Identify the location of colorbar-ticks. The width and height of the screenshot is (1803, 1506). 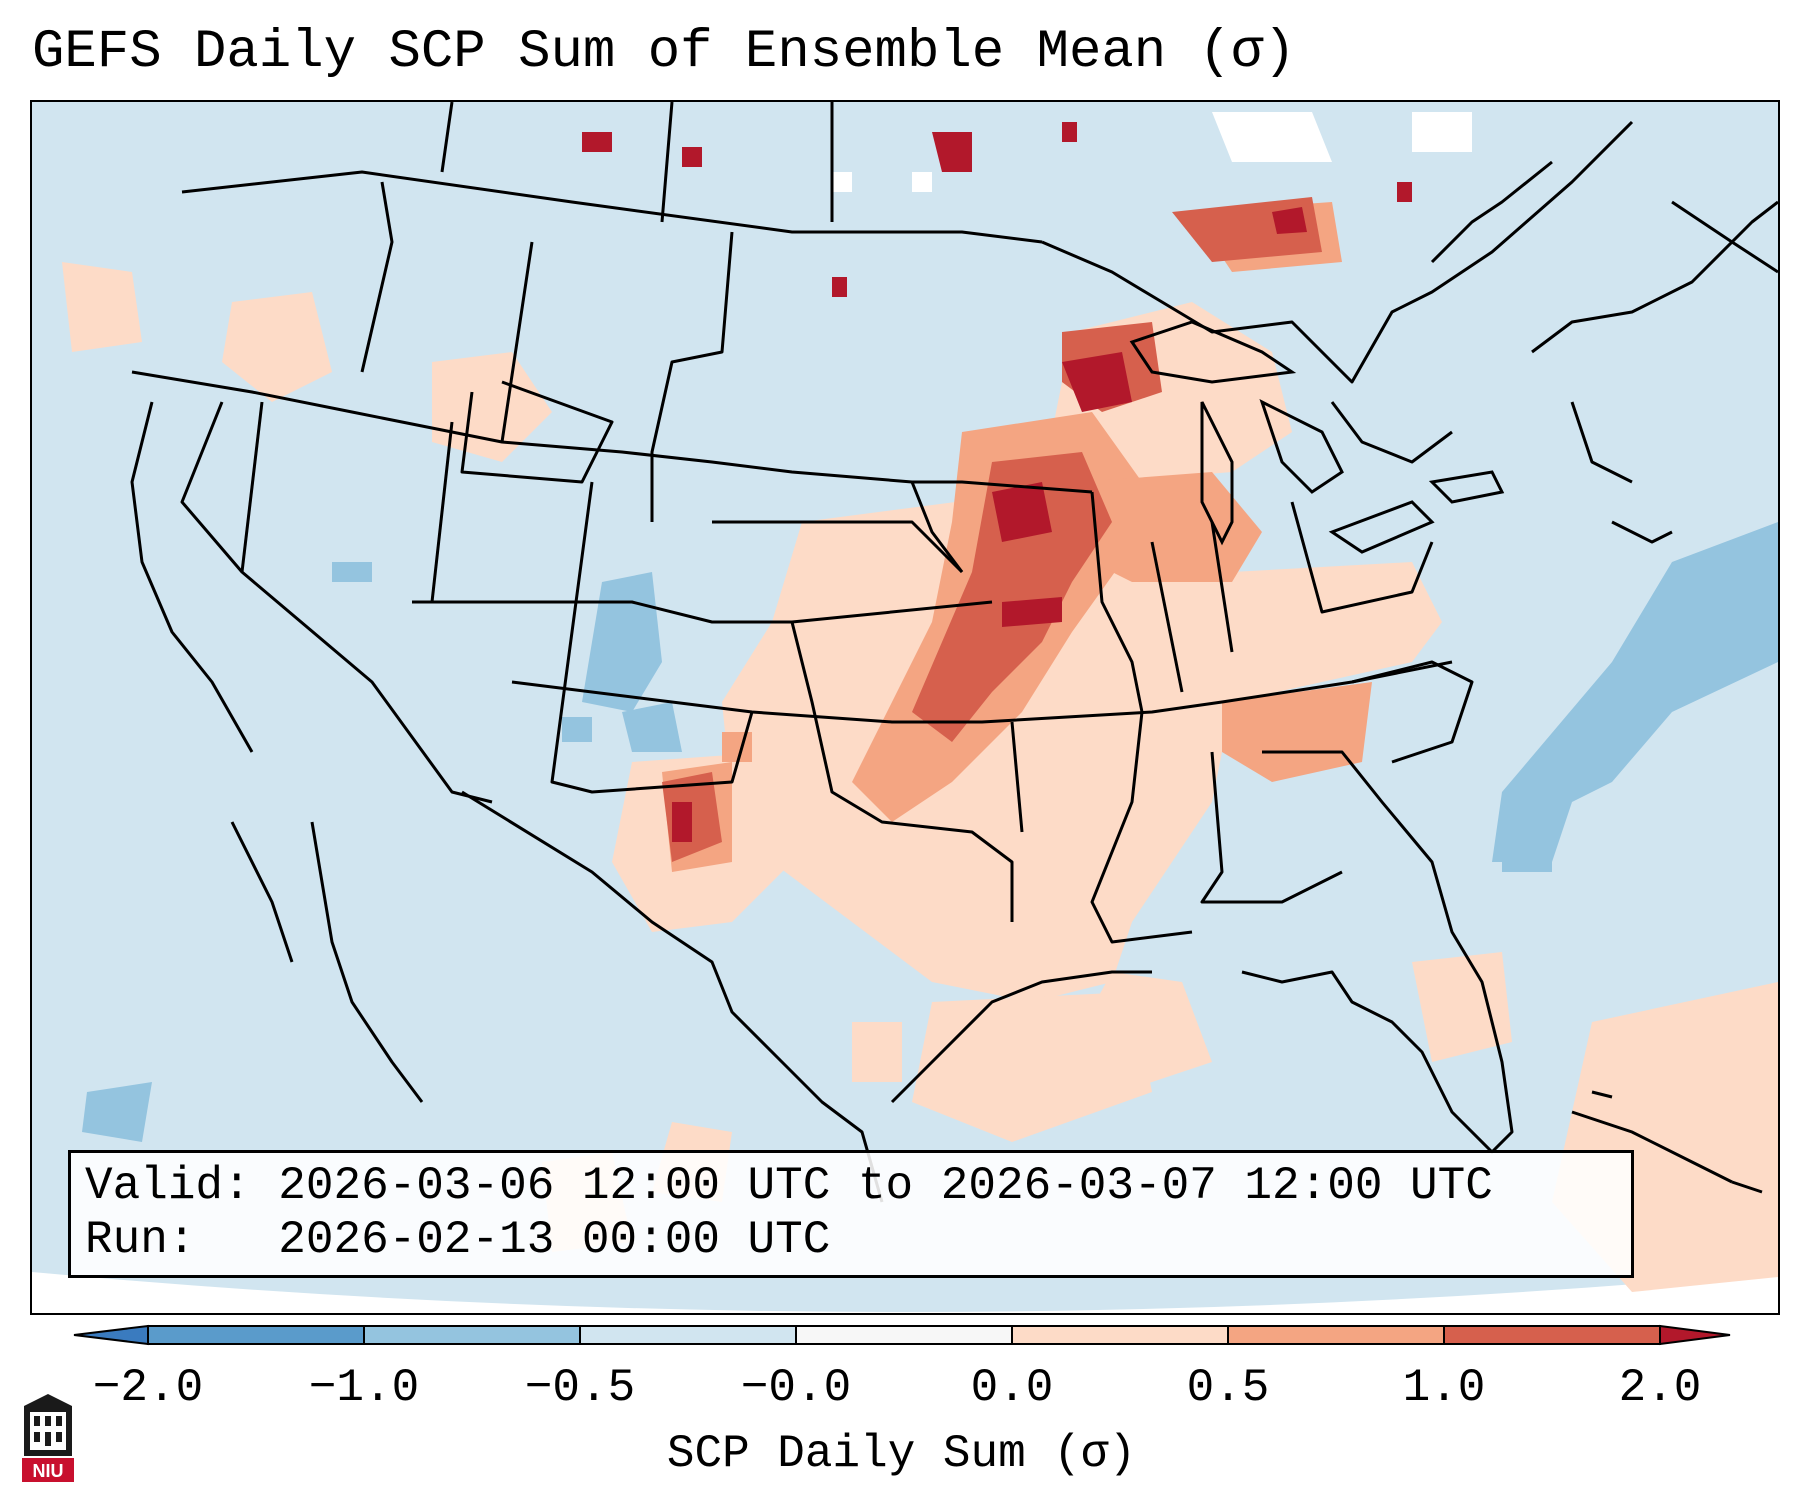
(904, 1335).